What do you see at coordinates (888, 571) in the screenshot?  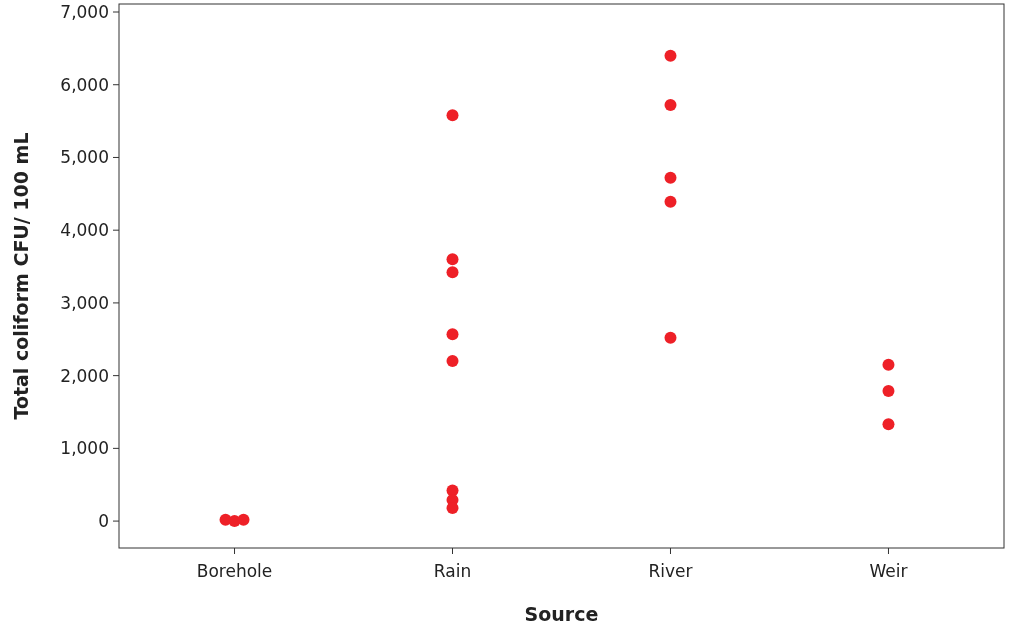 I see `x-tick-label: Weir` at bounding box center [888, 571].